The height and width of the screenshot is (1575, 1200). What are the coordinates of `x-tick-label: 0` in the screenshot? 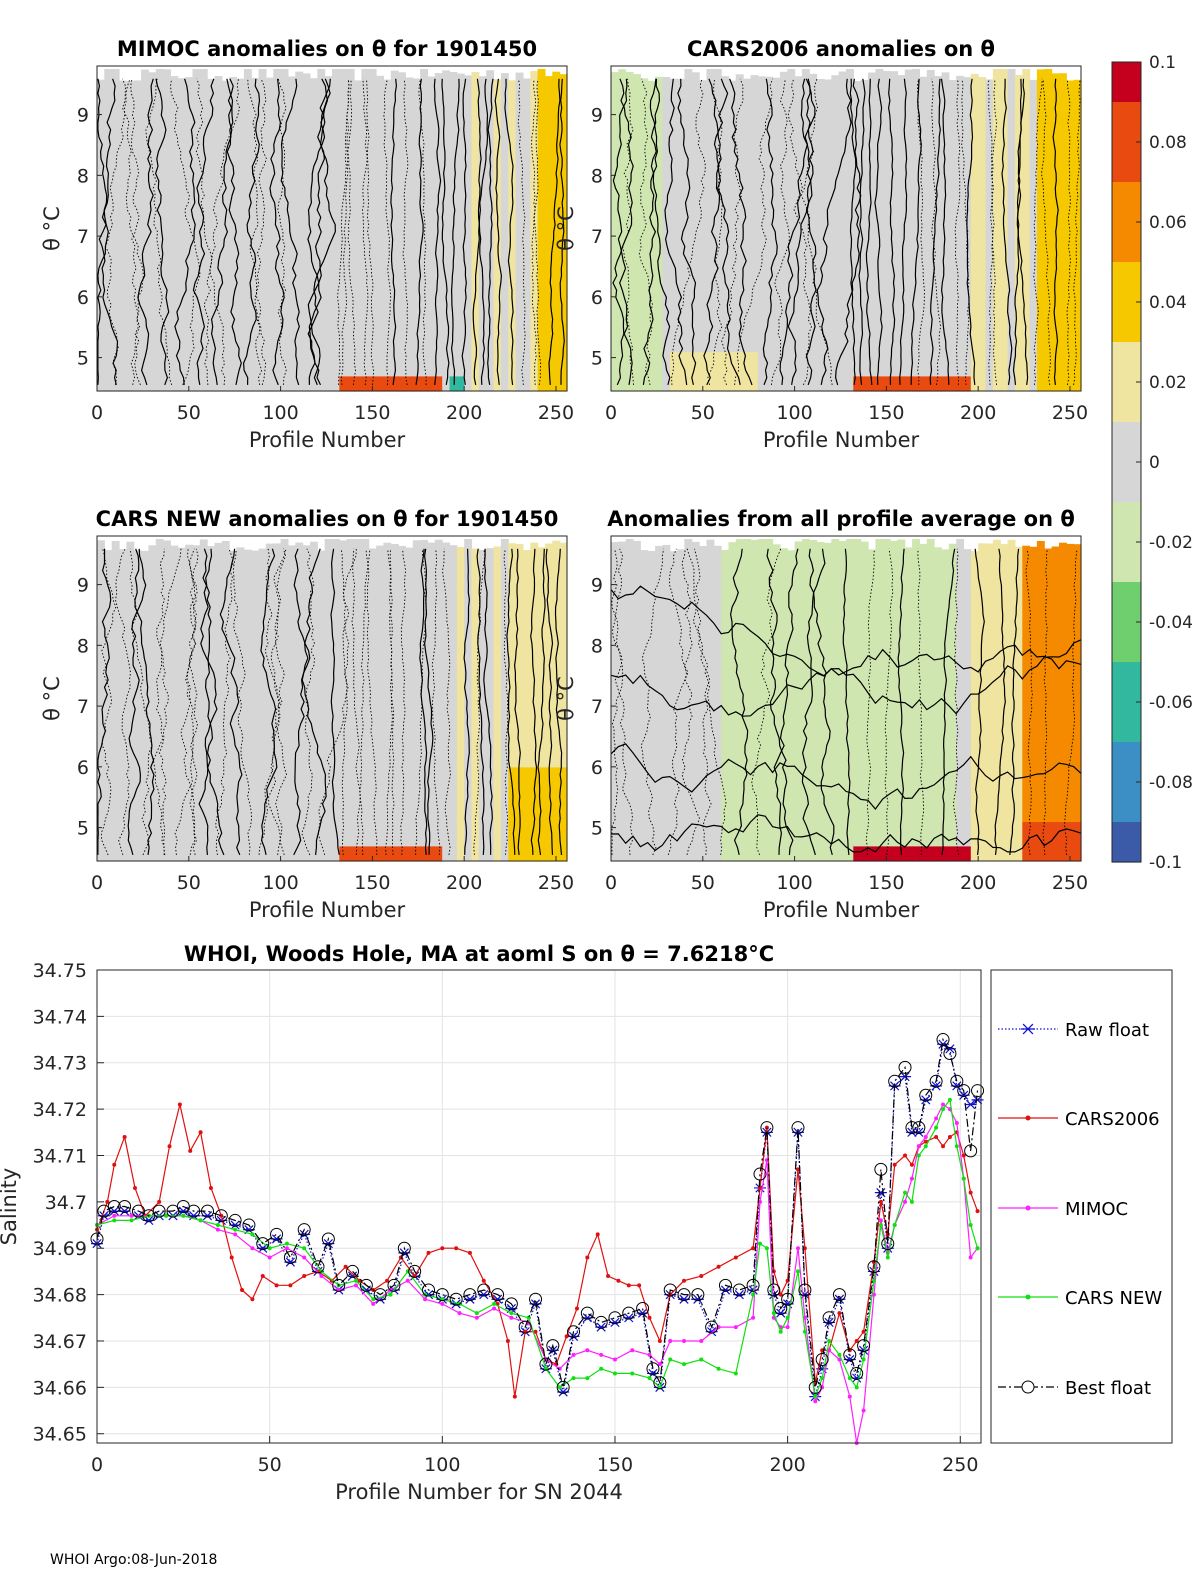 It's located at (611, 883).